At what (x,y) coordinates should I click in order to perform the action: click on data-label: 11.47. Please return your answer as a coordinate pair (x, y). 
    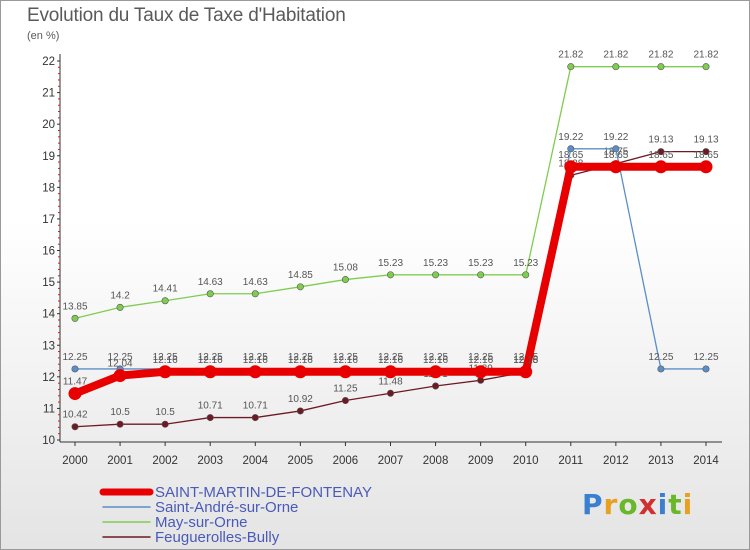
    Looking at the image, I should click on (75, 382).